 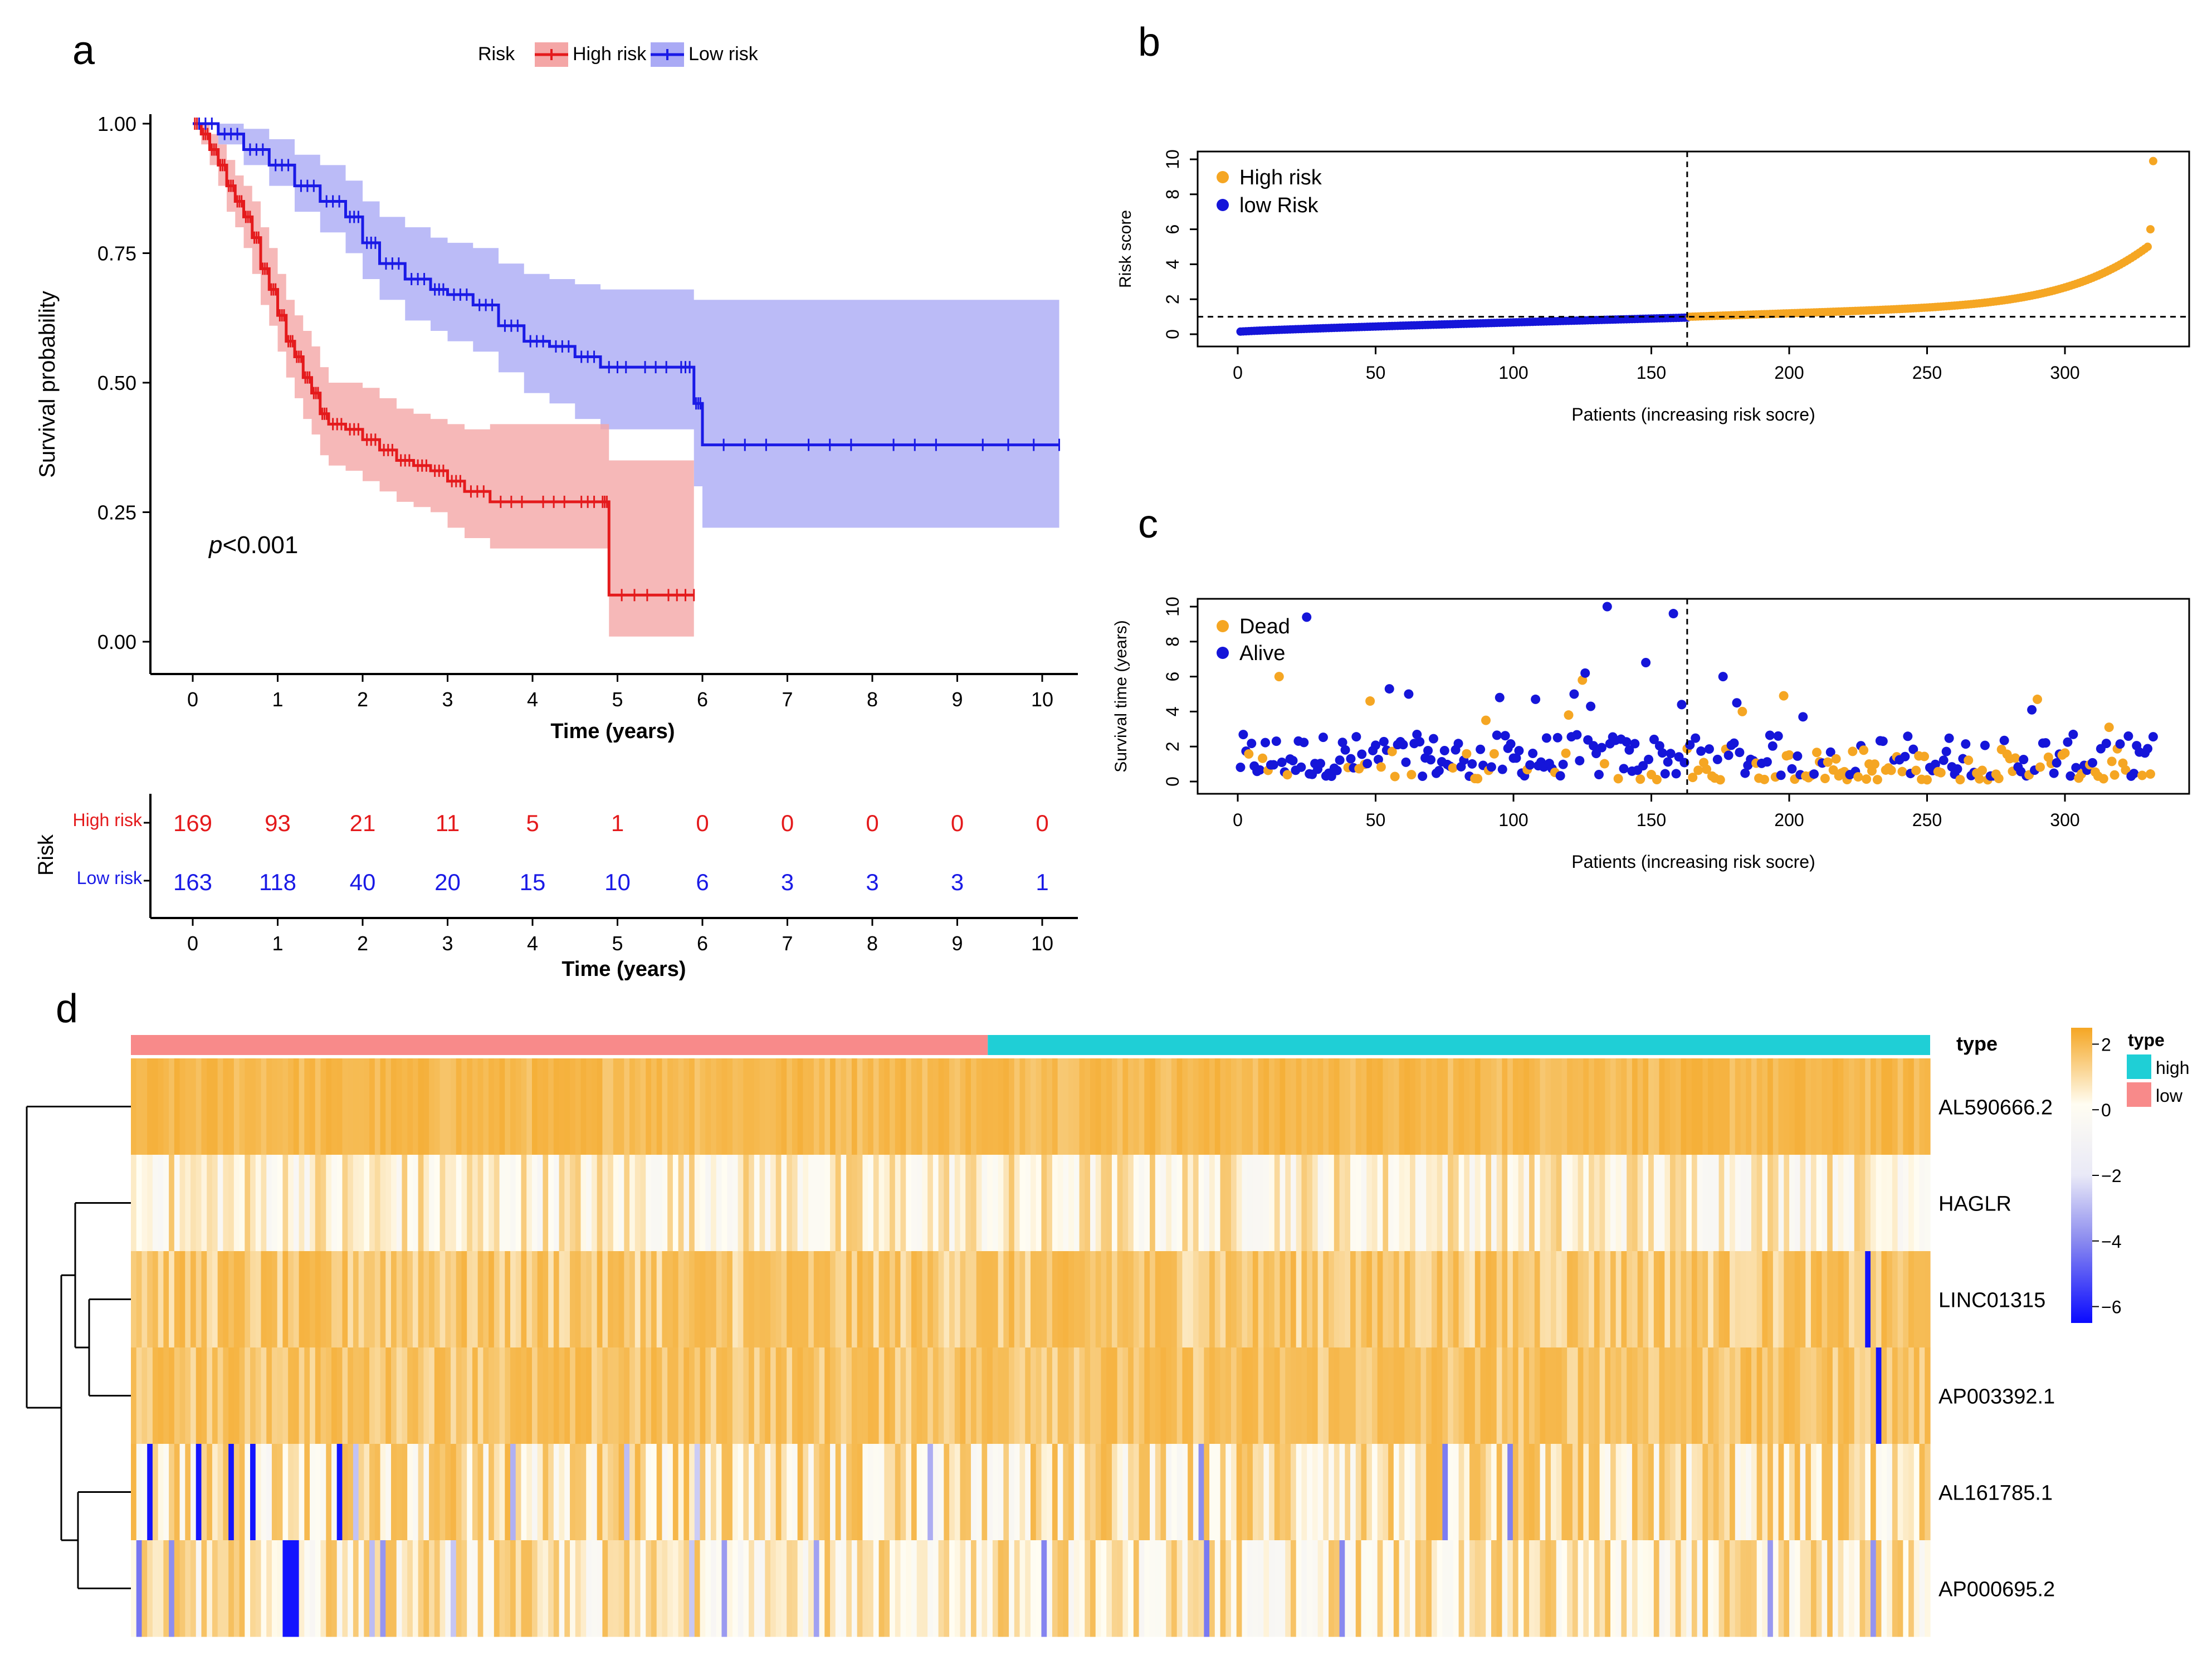 I want to click on survival-status-legend-dead: Dead, so click(x=1264, y=626).